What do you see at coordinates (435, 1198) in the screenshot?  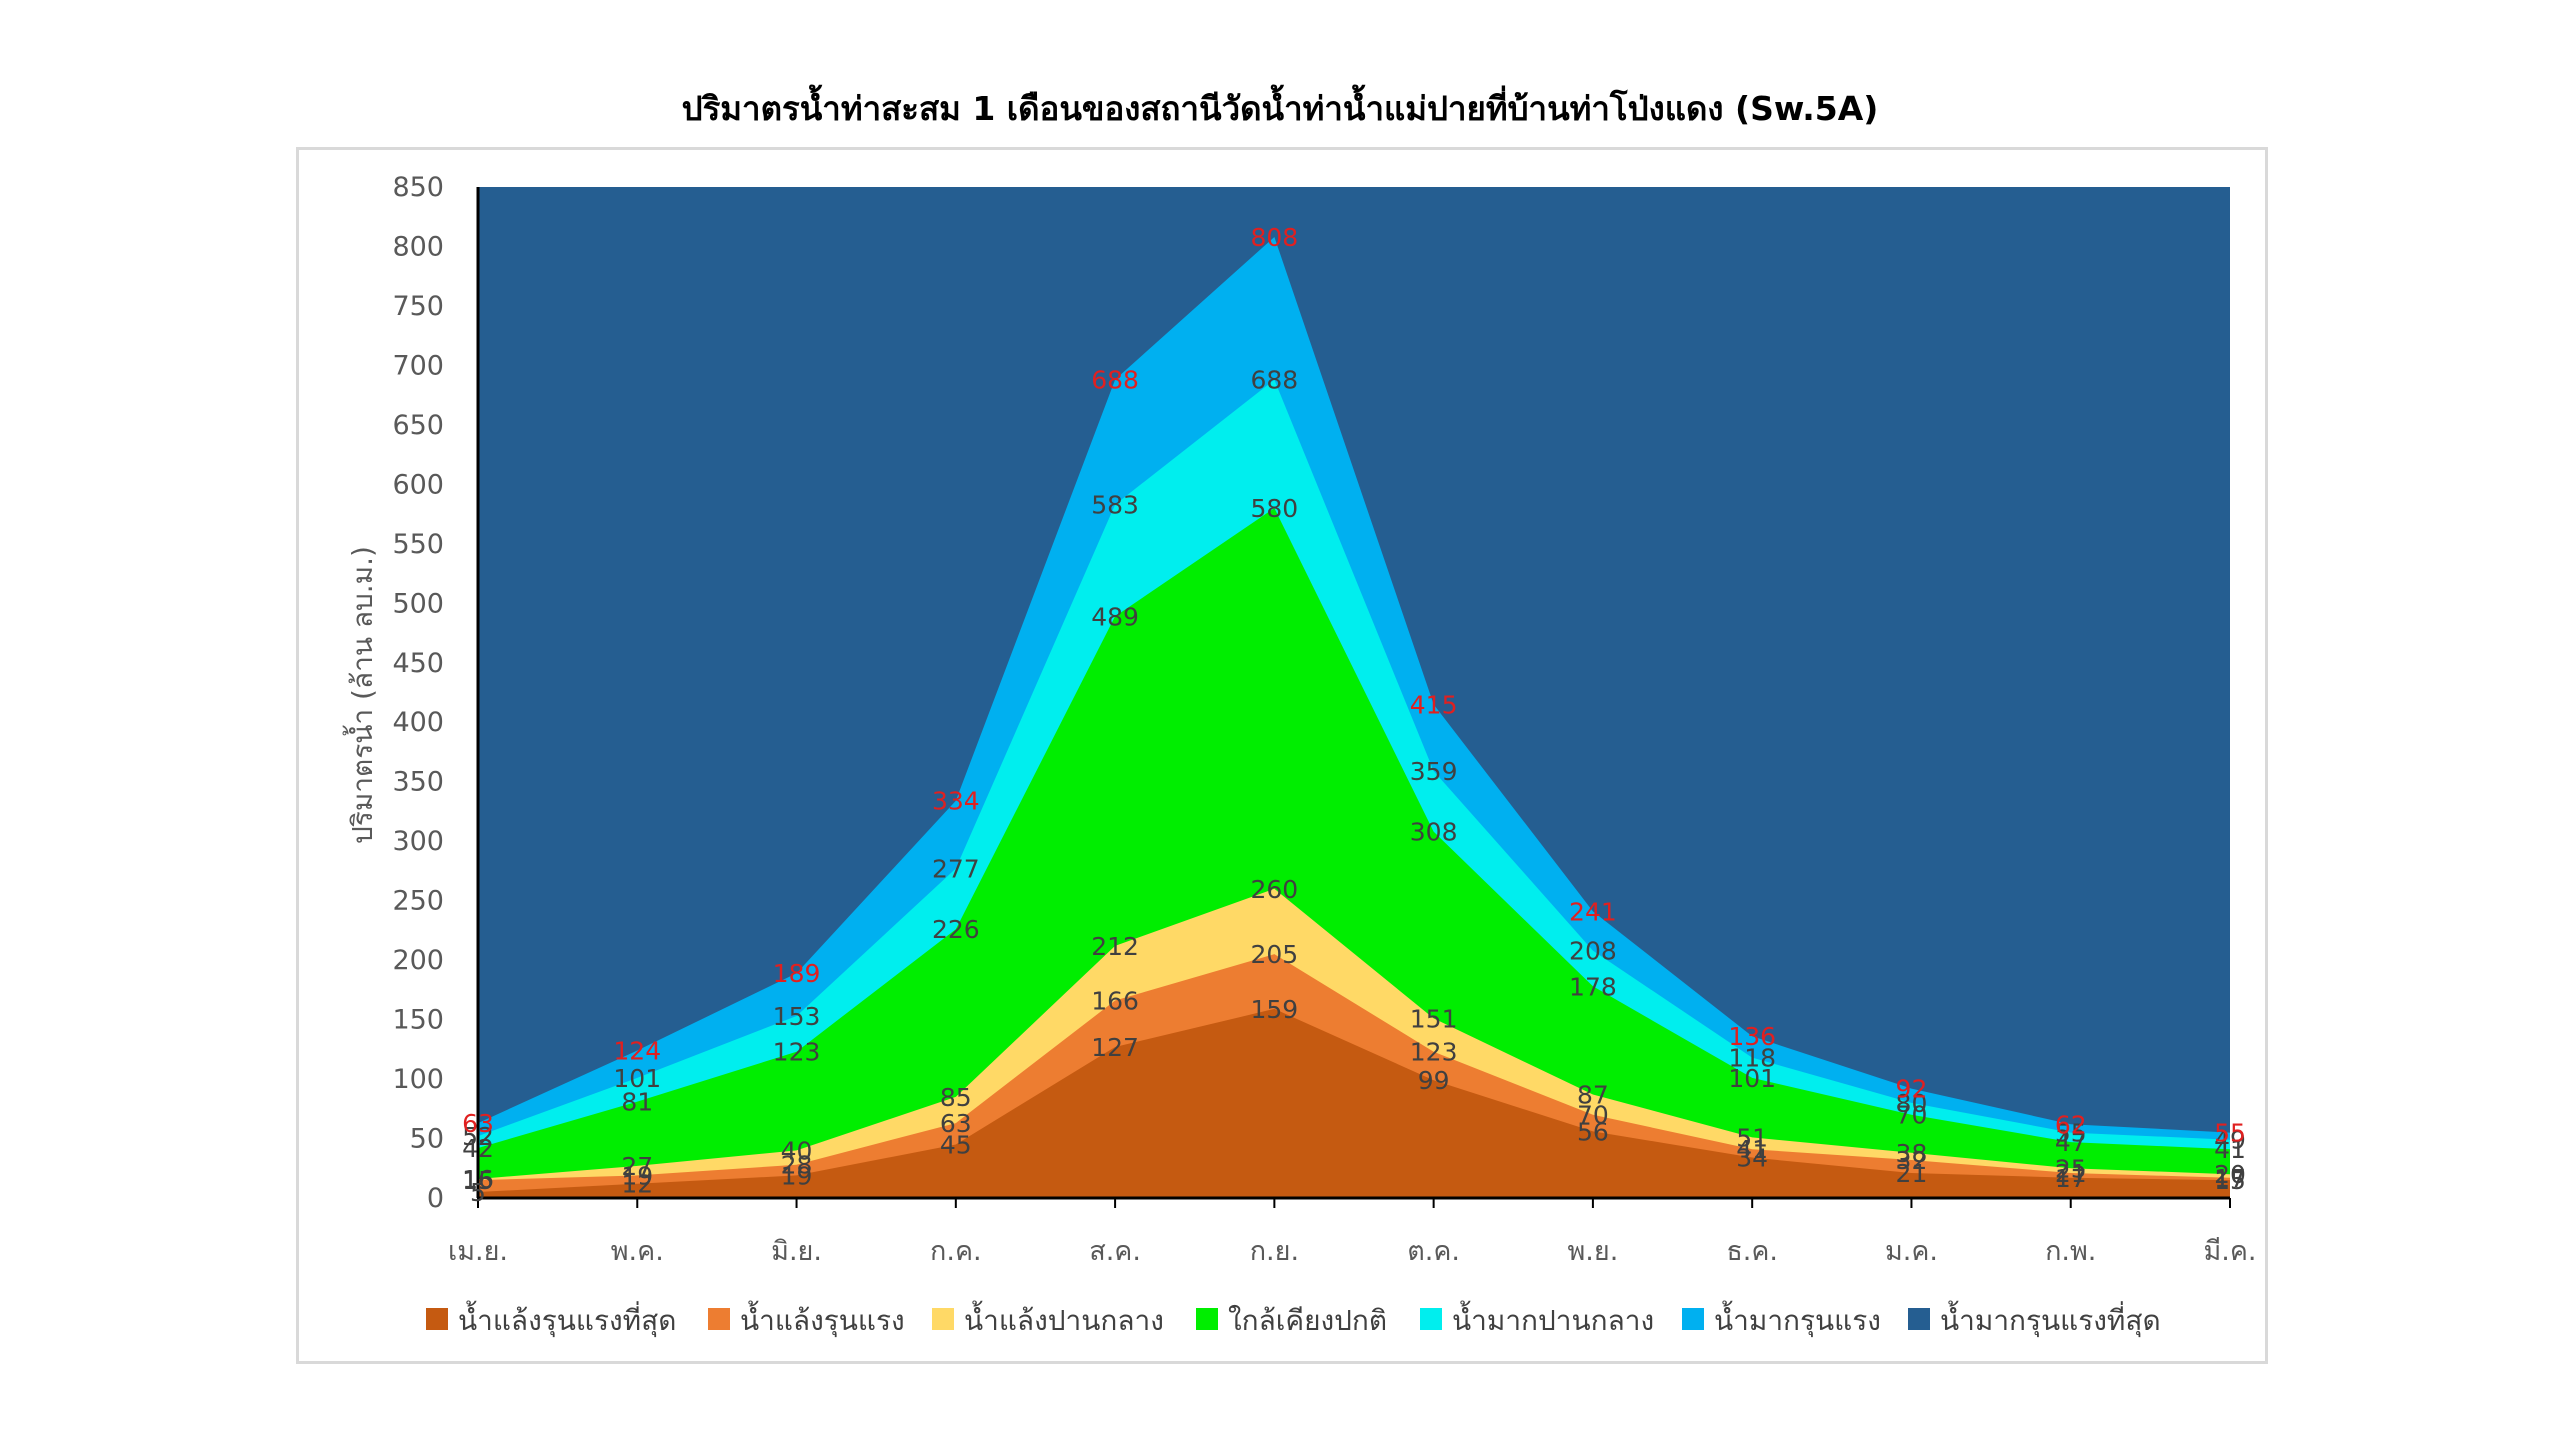 I see `y-tick-label: 0` at bounding box center [435, 1198].